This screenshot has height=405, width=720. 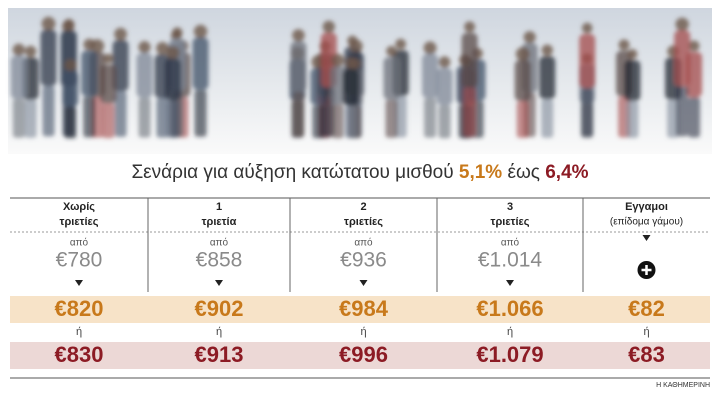 What do you see at coordinates (219, 222) in the screenshot?
I see `column-header: τριετία` at bounding box center [219, 222].